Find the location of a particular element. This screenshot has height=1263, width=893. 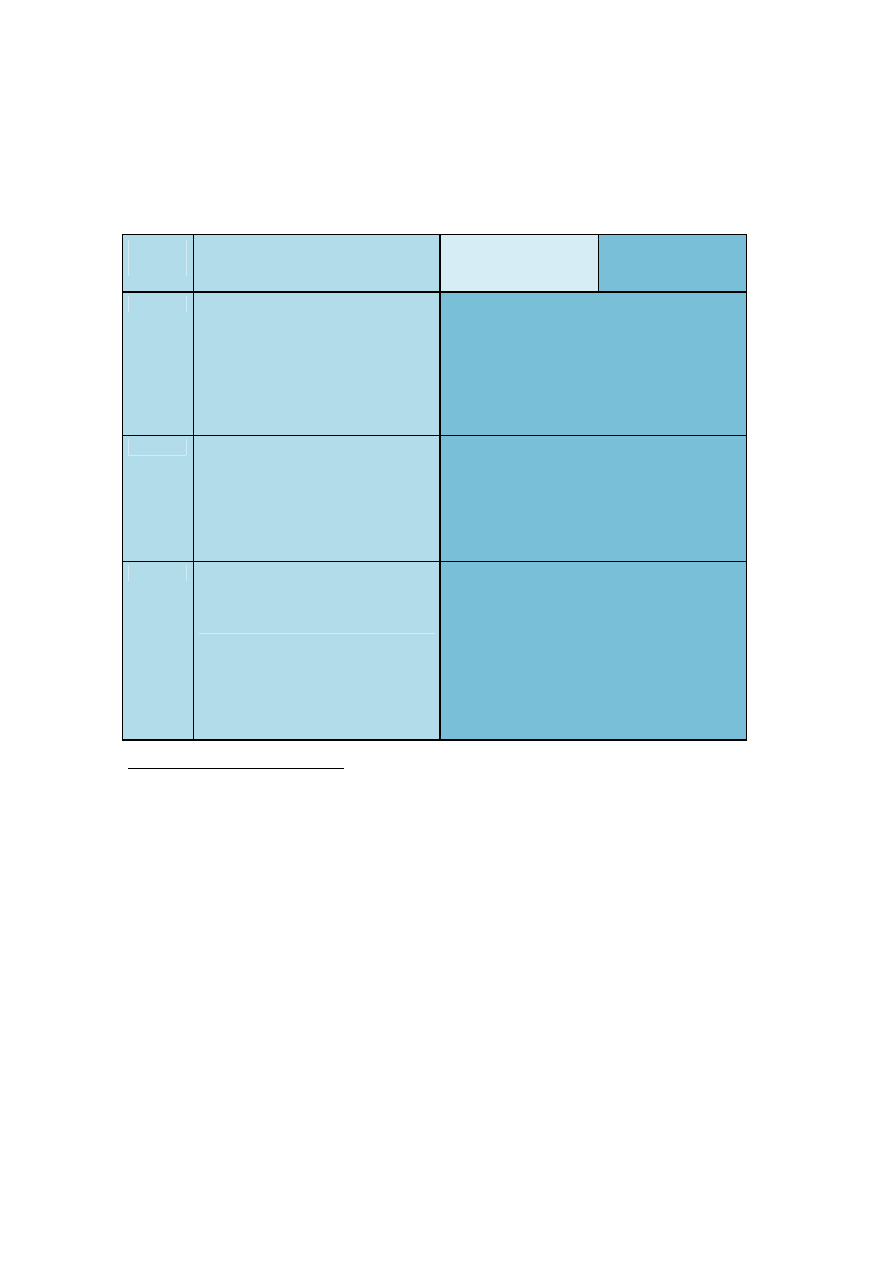

table-border-bottom is located at coordinates (434, 740).